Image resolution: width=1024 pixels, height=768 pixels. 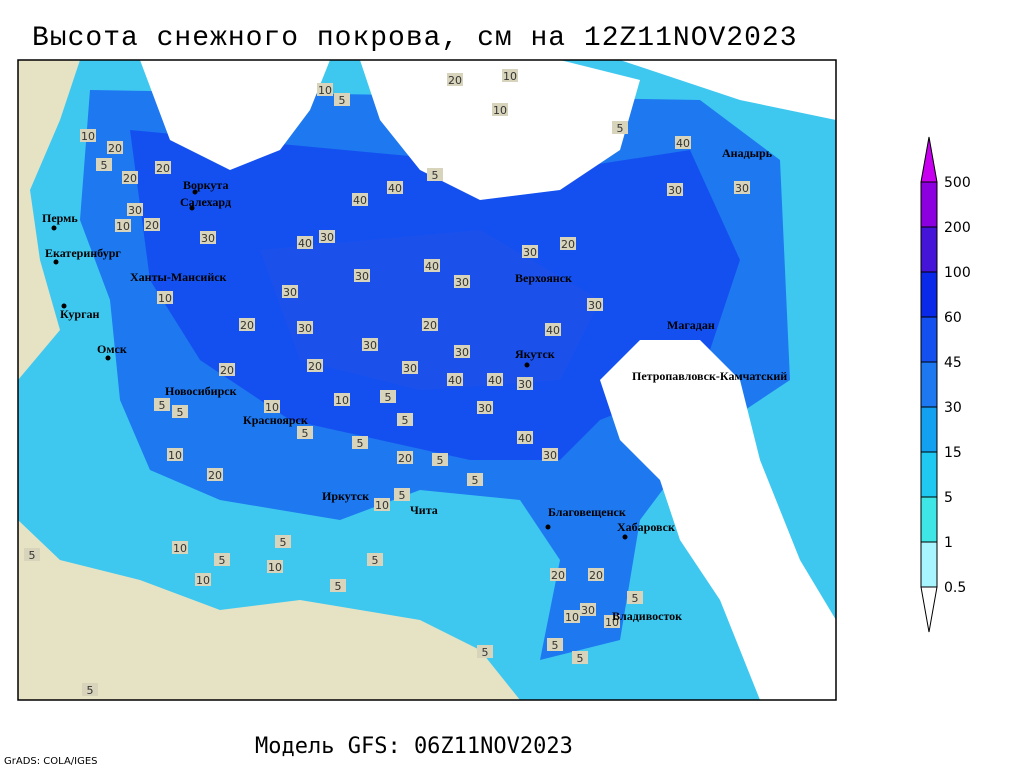 What do you see at coordinates (955, 588) in the screenshot?
I see `legend-label: 0.5` at bounding box center [955, 588].